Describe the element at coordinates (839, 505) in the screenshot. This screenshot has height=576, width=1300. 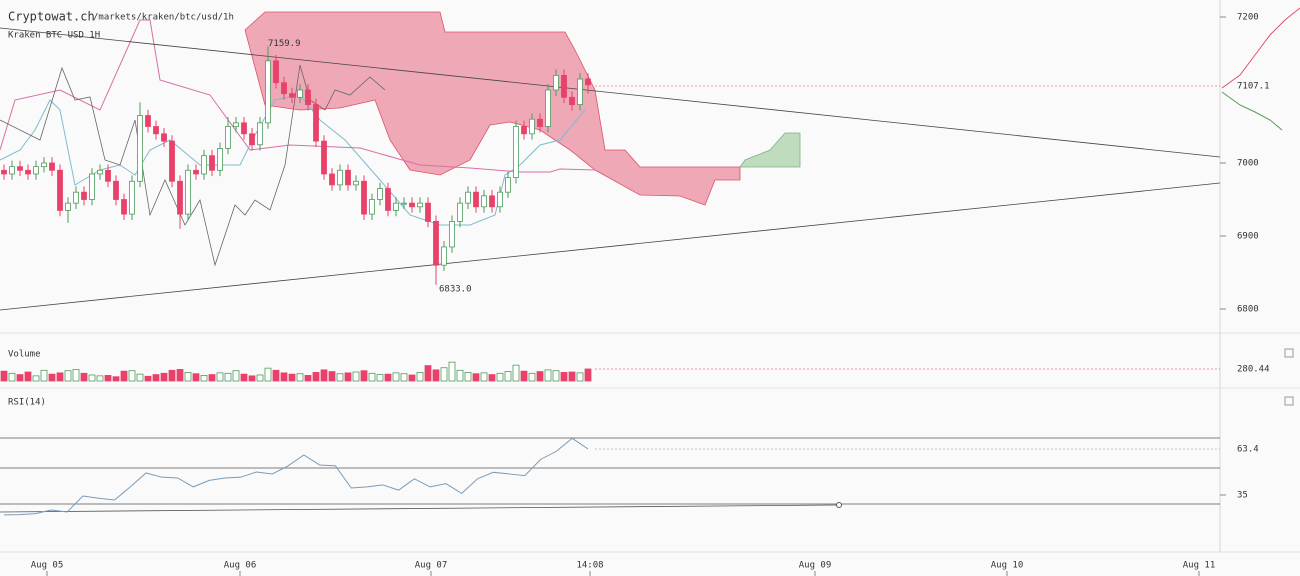
I see `drawing-handle` at that location.